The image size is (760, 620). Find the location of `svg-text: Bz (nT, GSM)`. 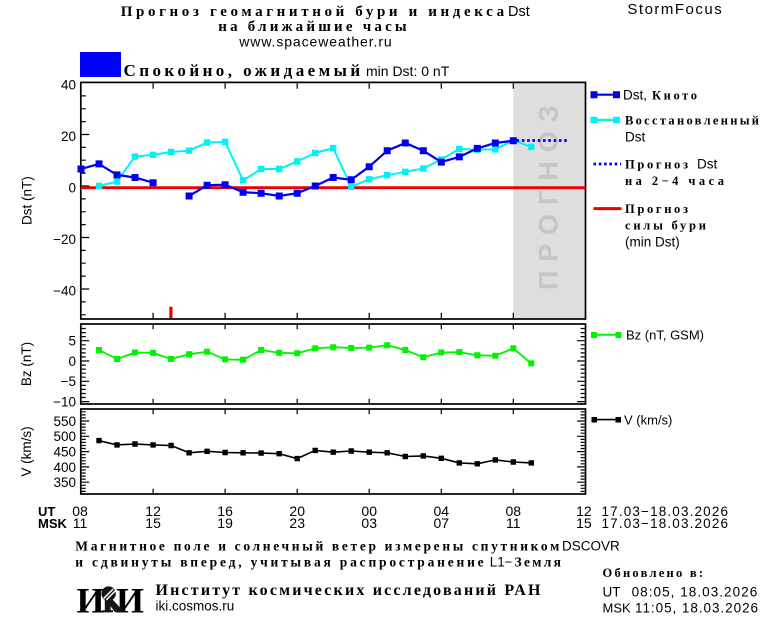

svg-text: Bz (nT, GSM) is located at coordinates (665, 335).